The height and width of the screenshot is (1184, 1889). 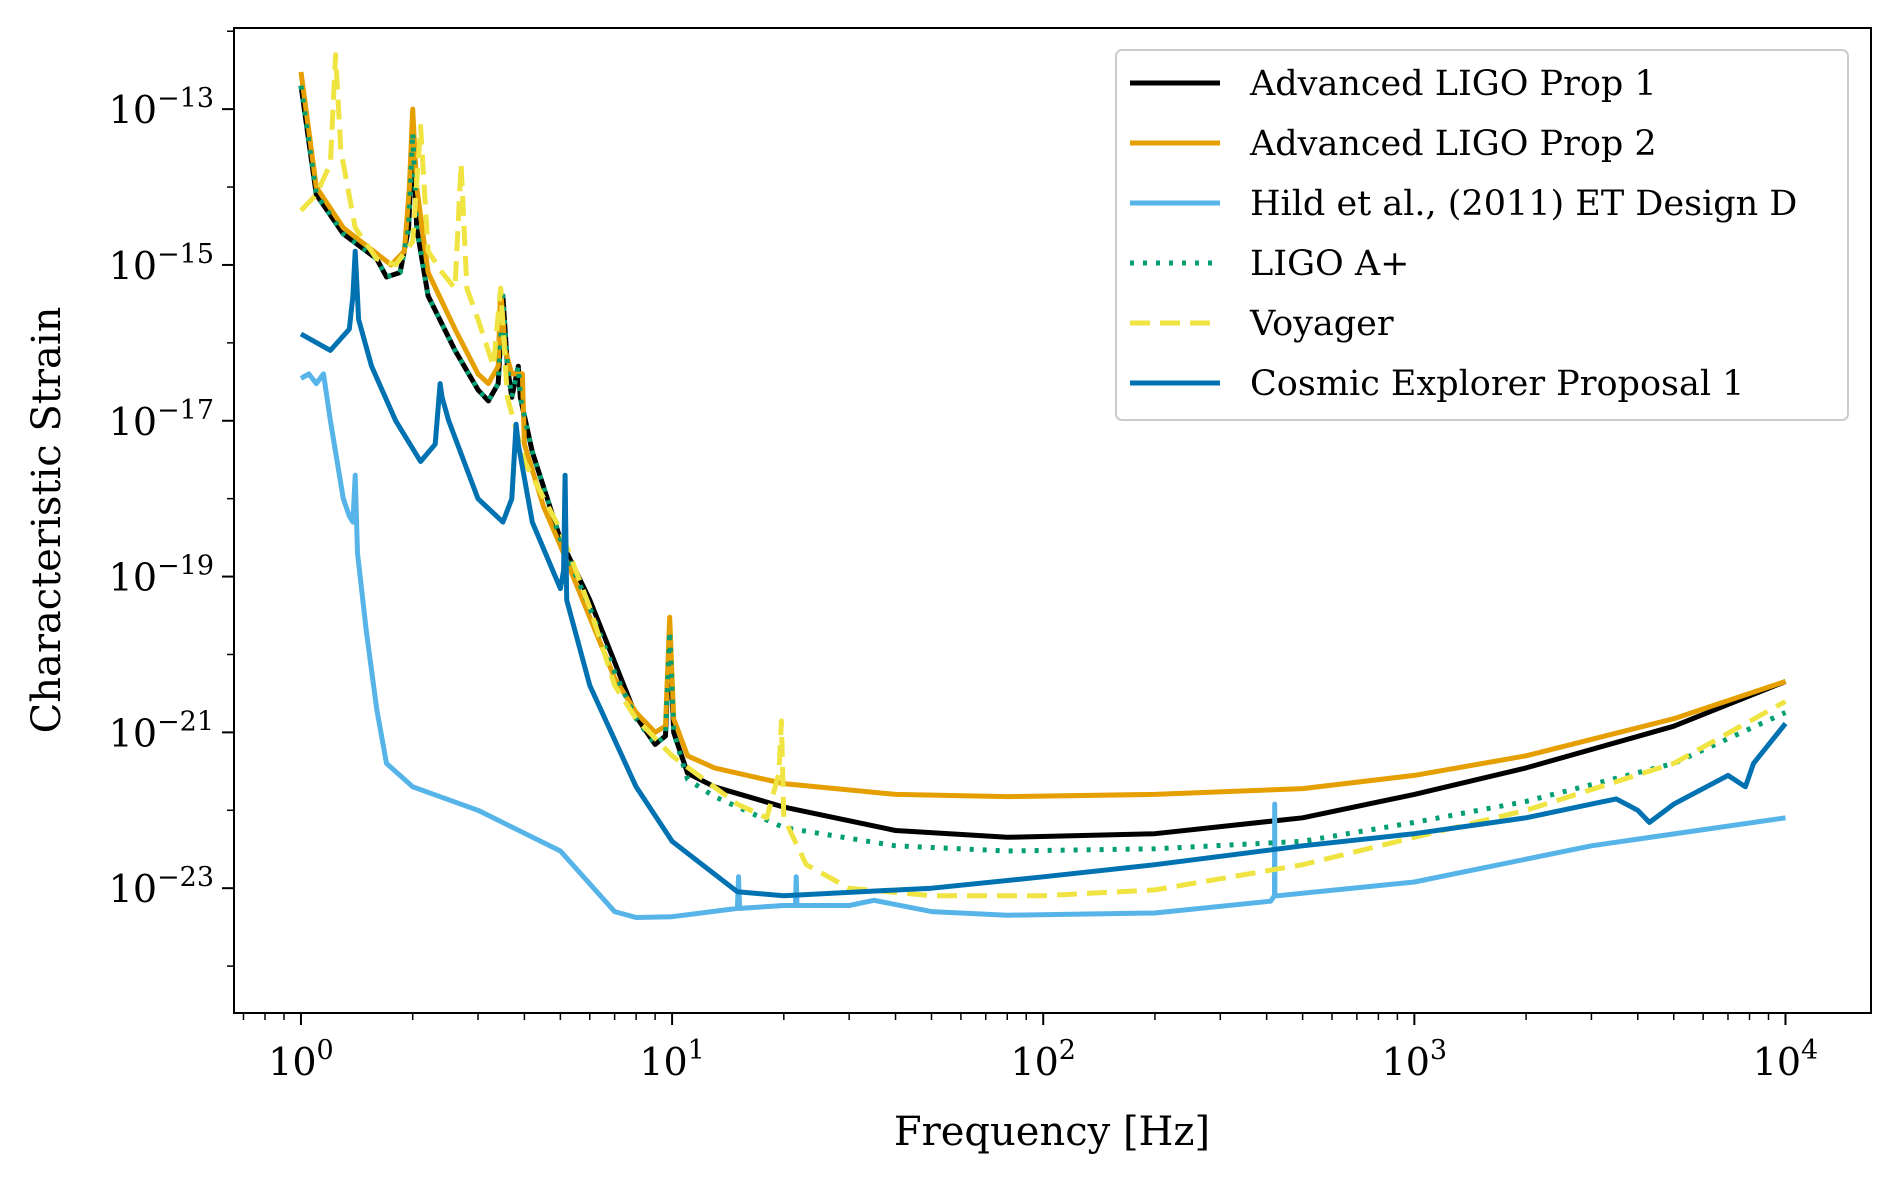 I want to click on y-tick-label: 10−15, so click(x=161, y=263).